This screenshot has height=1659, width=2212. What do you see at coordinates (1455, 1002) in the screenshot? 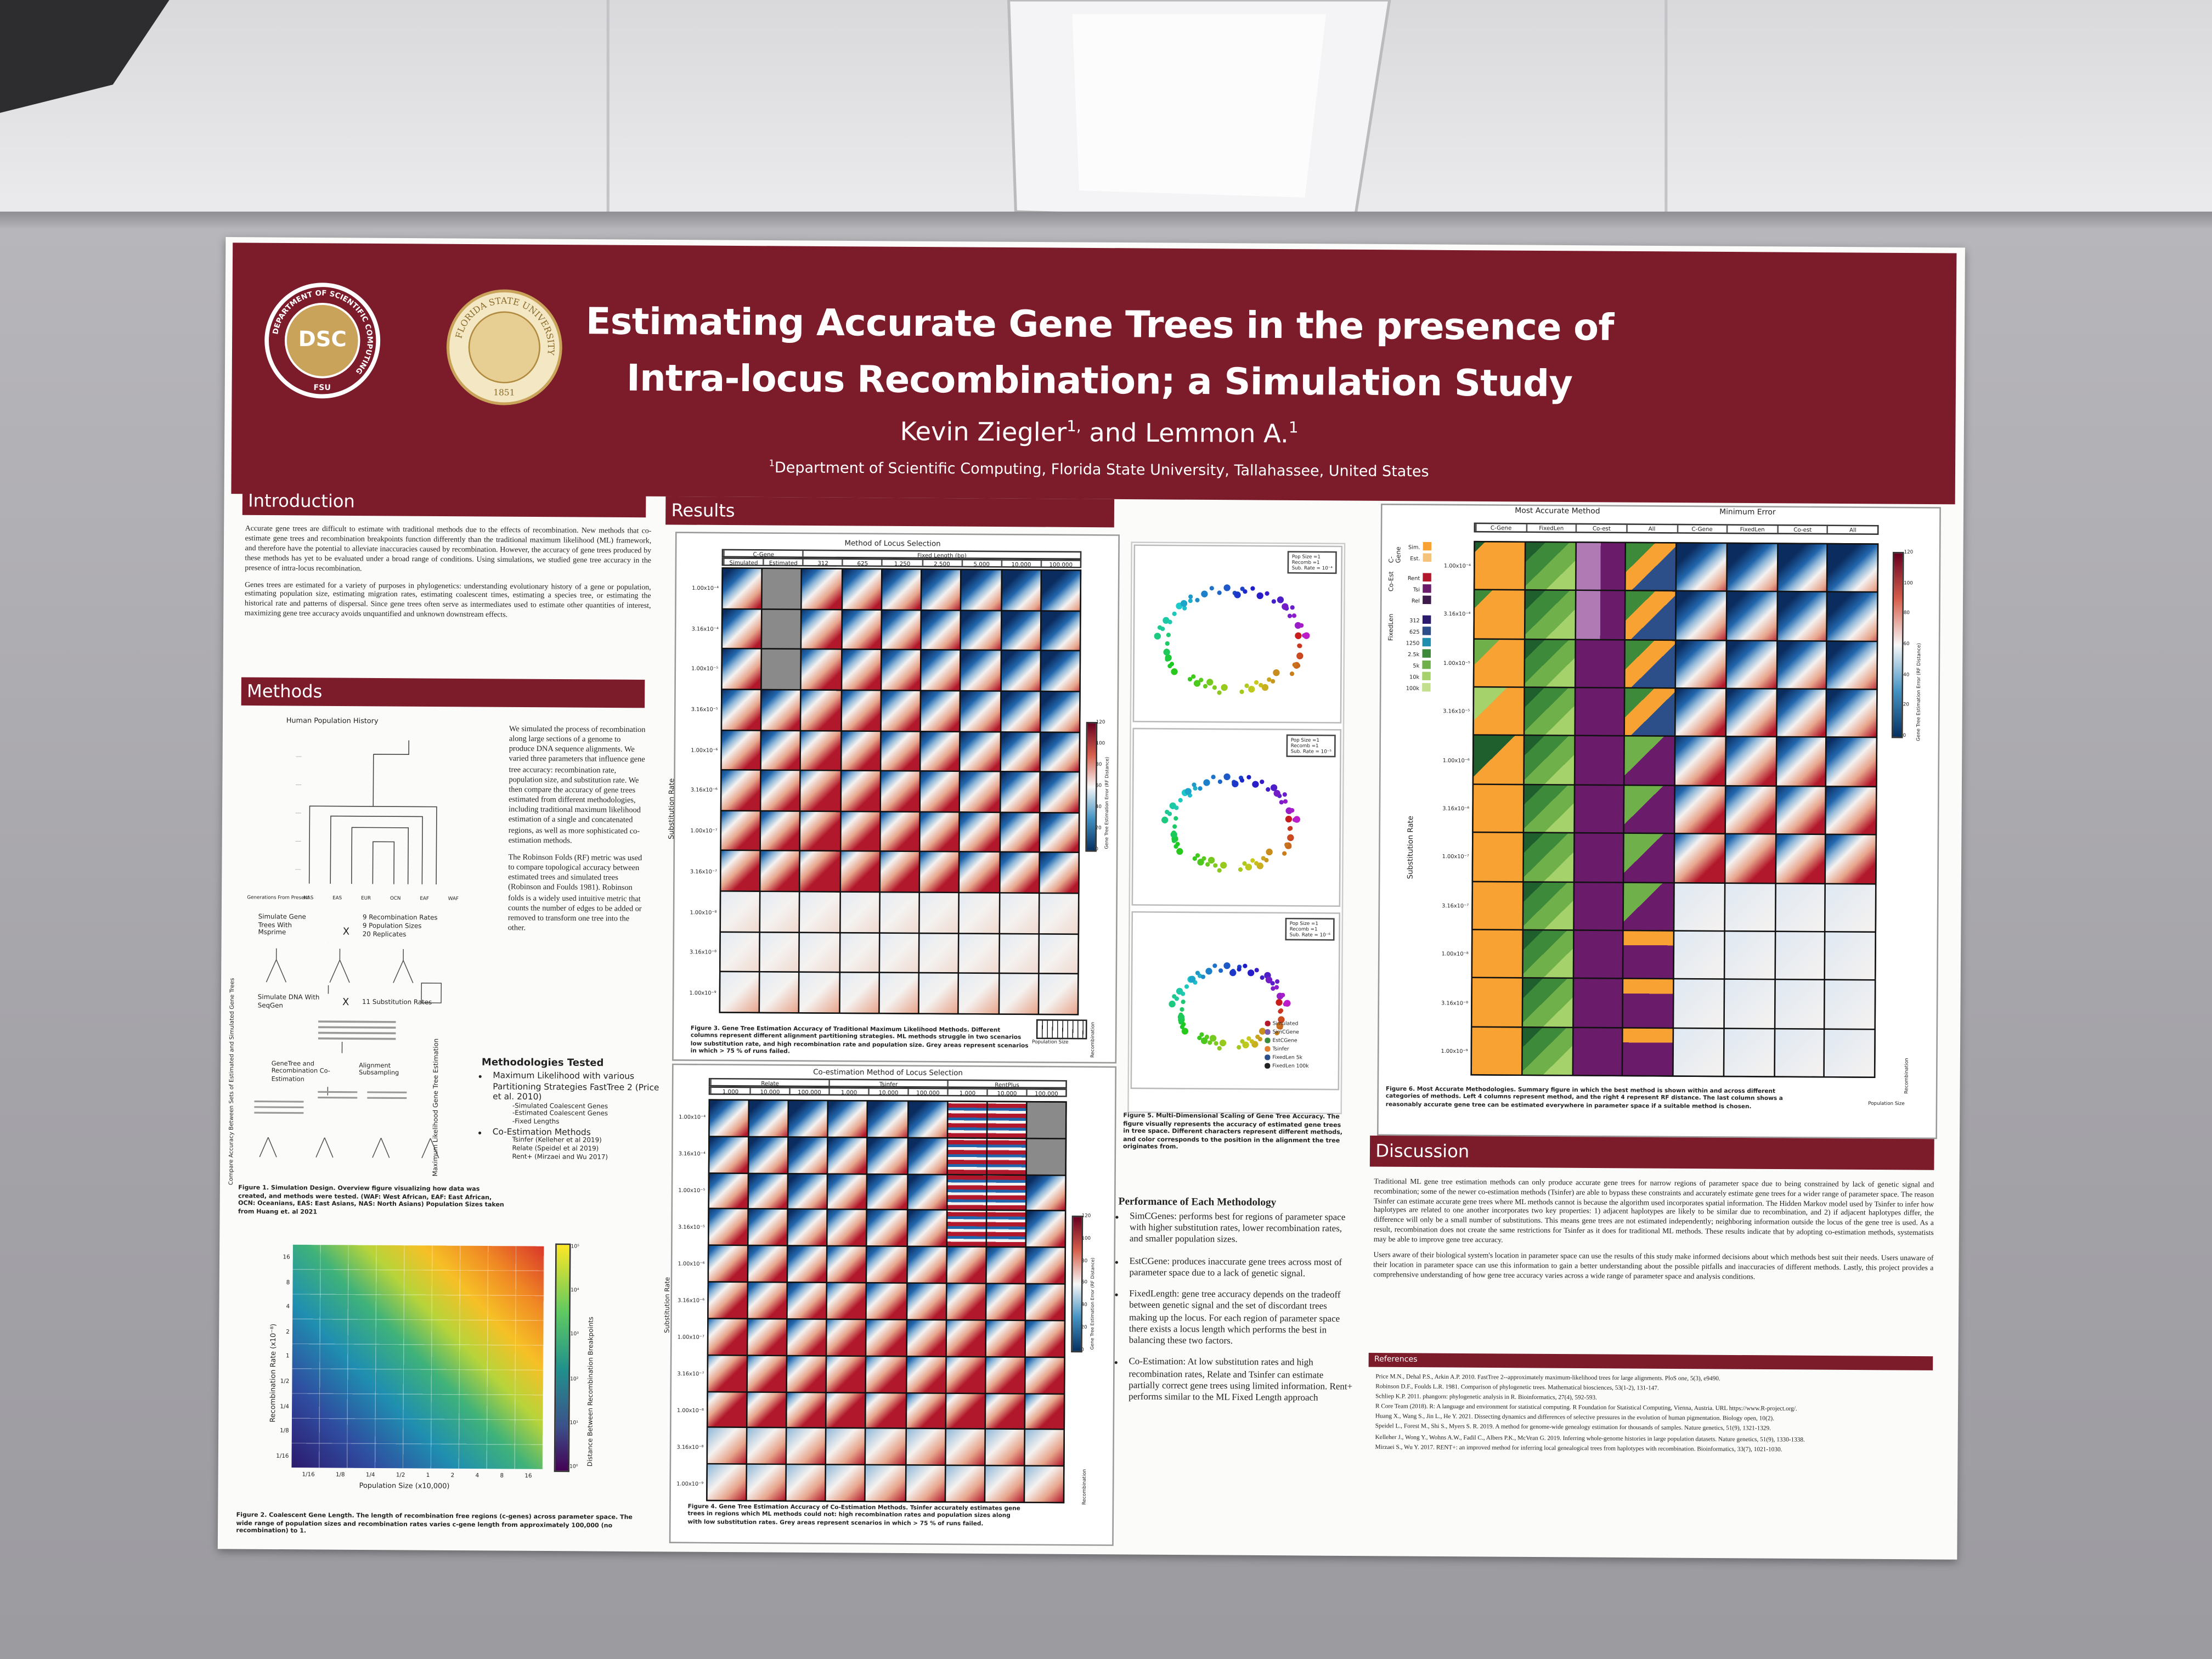
I see `row-label: 3.16x10⁻⁸` at bounding box center [1455, 1002].